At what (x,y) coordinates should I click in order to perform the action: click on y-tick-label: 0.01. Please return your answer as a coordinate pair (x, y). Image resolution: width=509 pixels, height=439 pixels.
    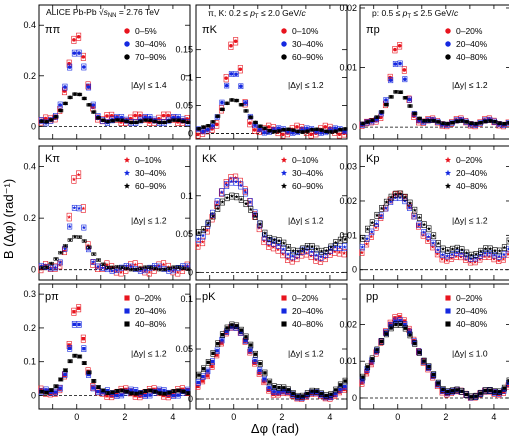
    Looking at the image, I should click on (348, 361).